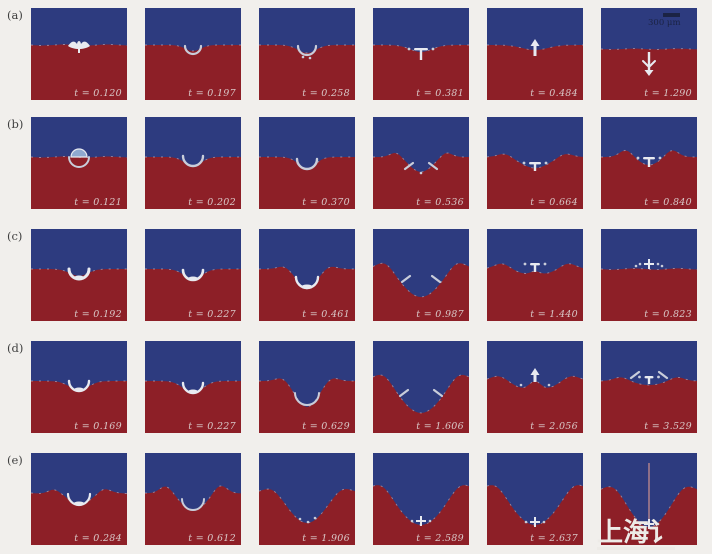 This screenshot has width=712, height=554. I want to click on row-label-a: (a), so click(15, 15).